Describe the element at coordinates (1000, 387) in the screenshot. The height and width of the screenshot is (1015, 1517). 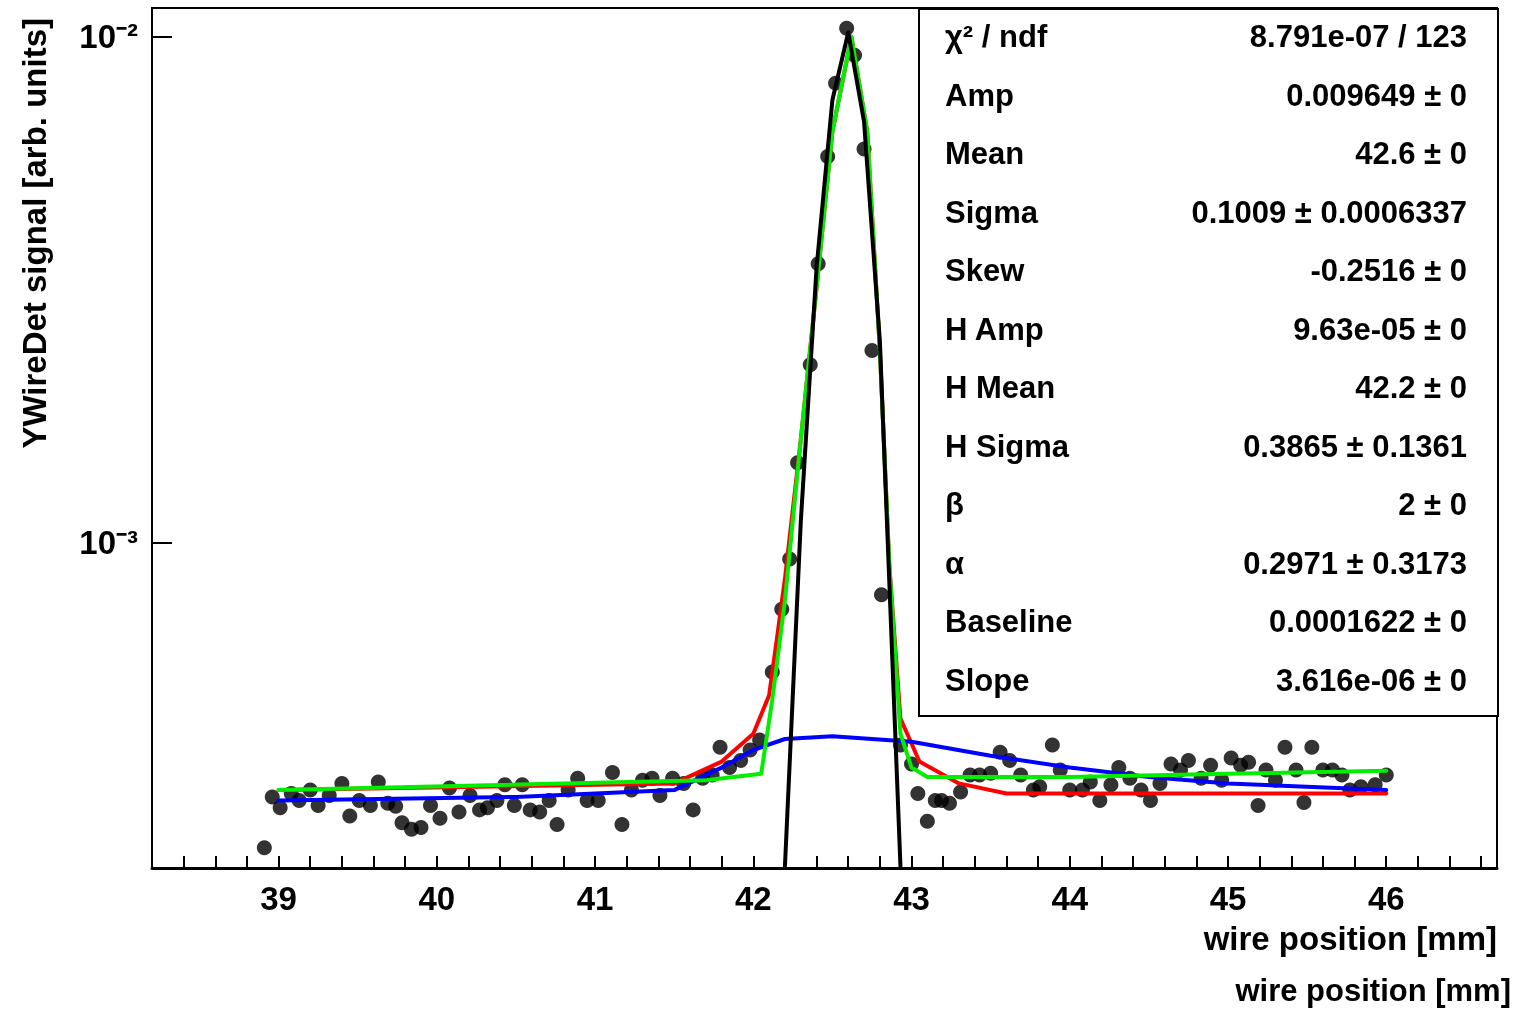
I see `annotation: H Mean` at that location.